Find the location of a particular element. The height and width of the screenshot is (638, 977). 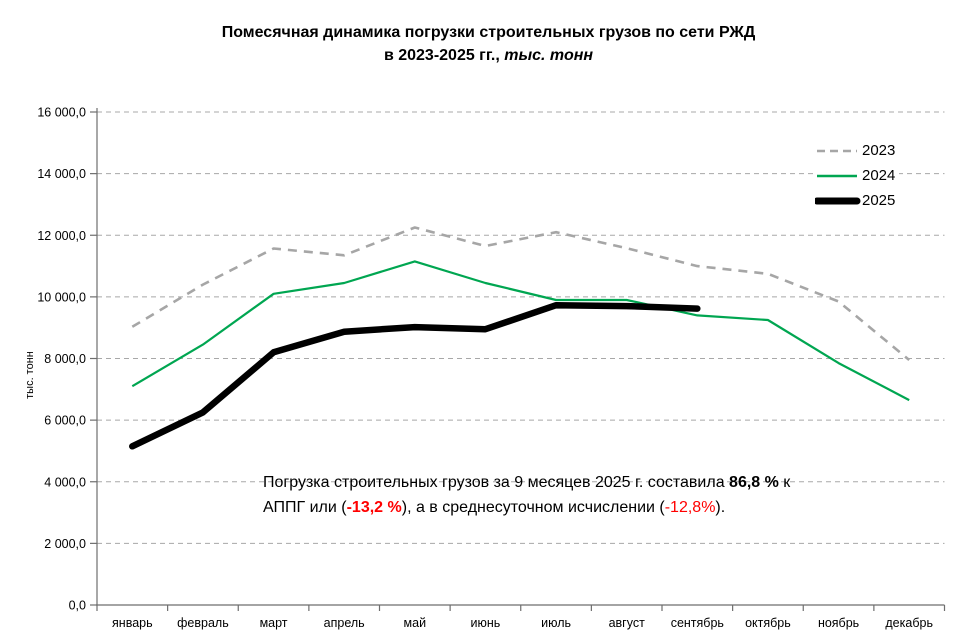

chart-title-line2: в 2023-2025 гг., is located at coordinates (444, 55).